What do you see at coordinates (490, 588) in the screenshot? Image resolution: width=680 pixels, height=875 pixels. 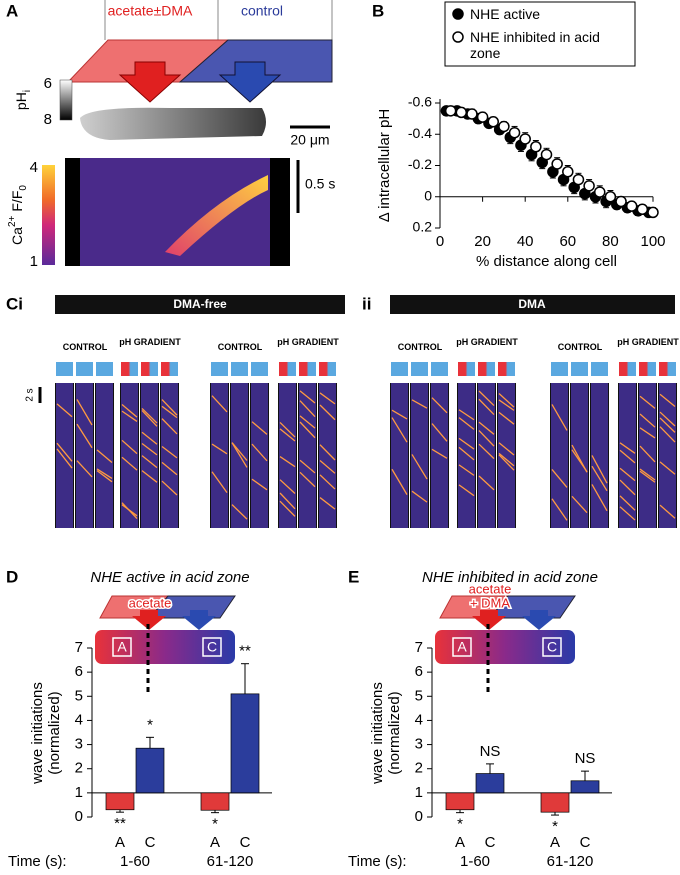 I see `treatment-label: acetate` at bounding box center [490, 588].